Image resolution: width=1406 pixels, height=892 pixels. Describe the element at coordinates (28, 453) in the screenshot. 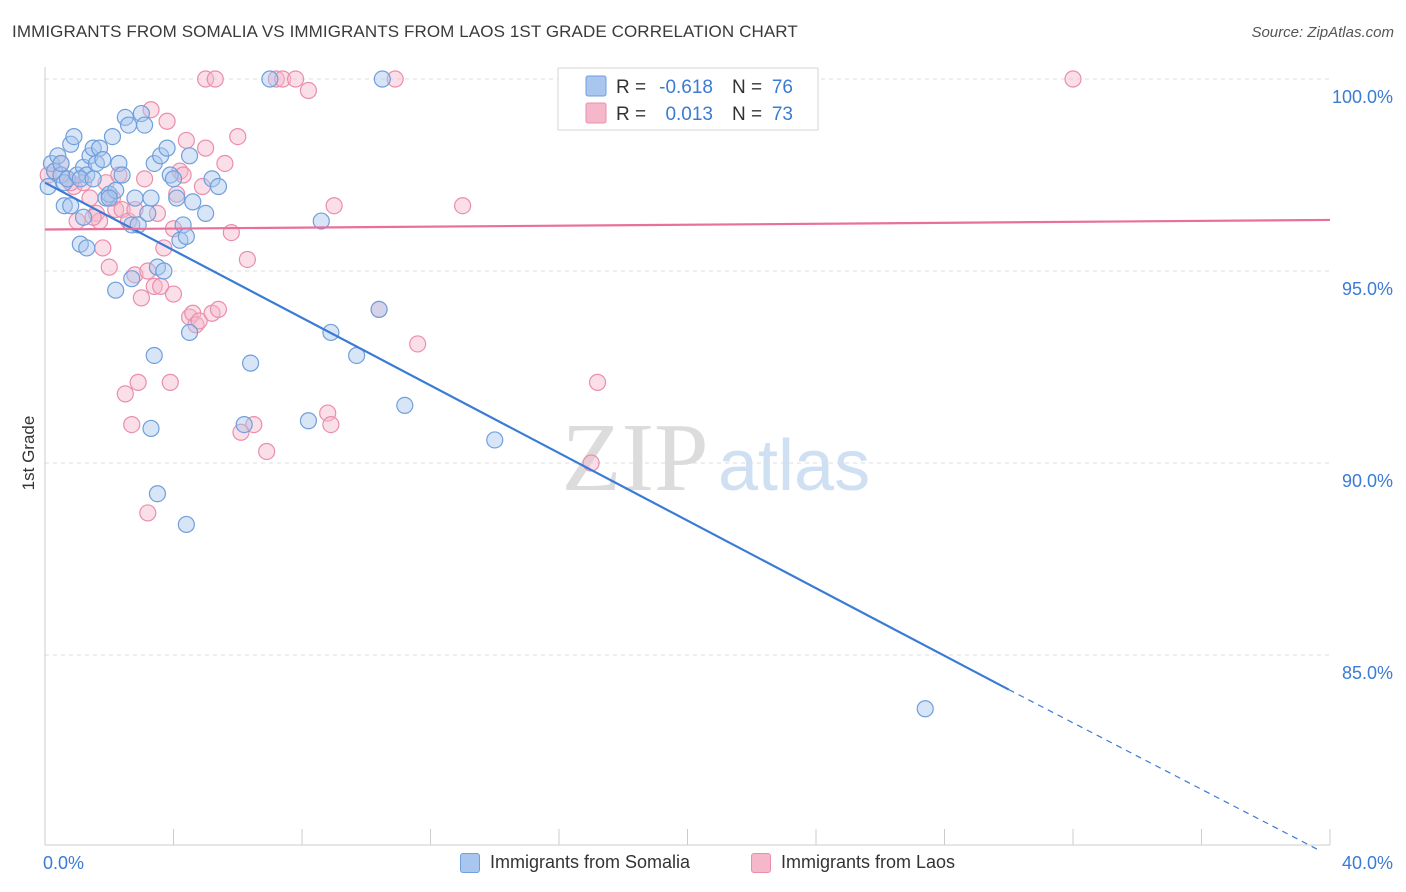

I see `y-axis-label: 1st Grade` at that location.